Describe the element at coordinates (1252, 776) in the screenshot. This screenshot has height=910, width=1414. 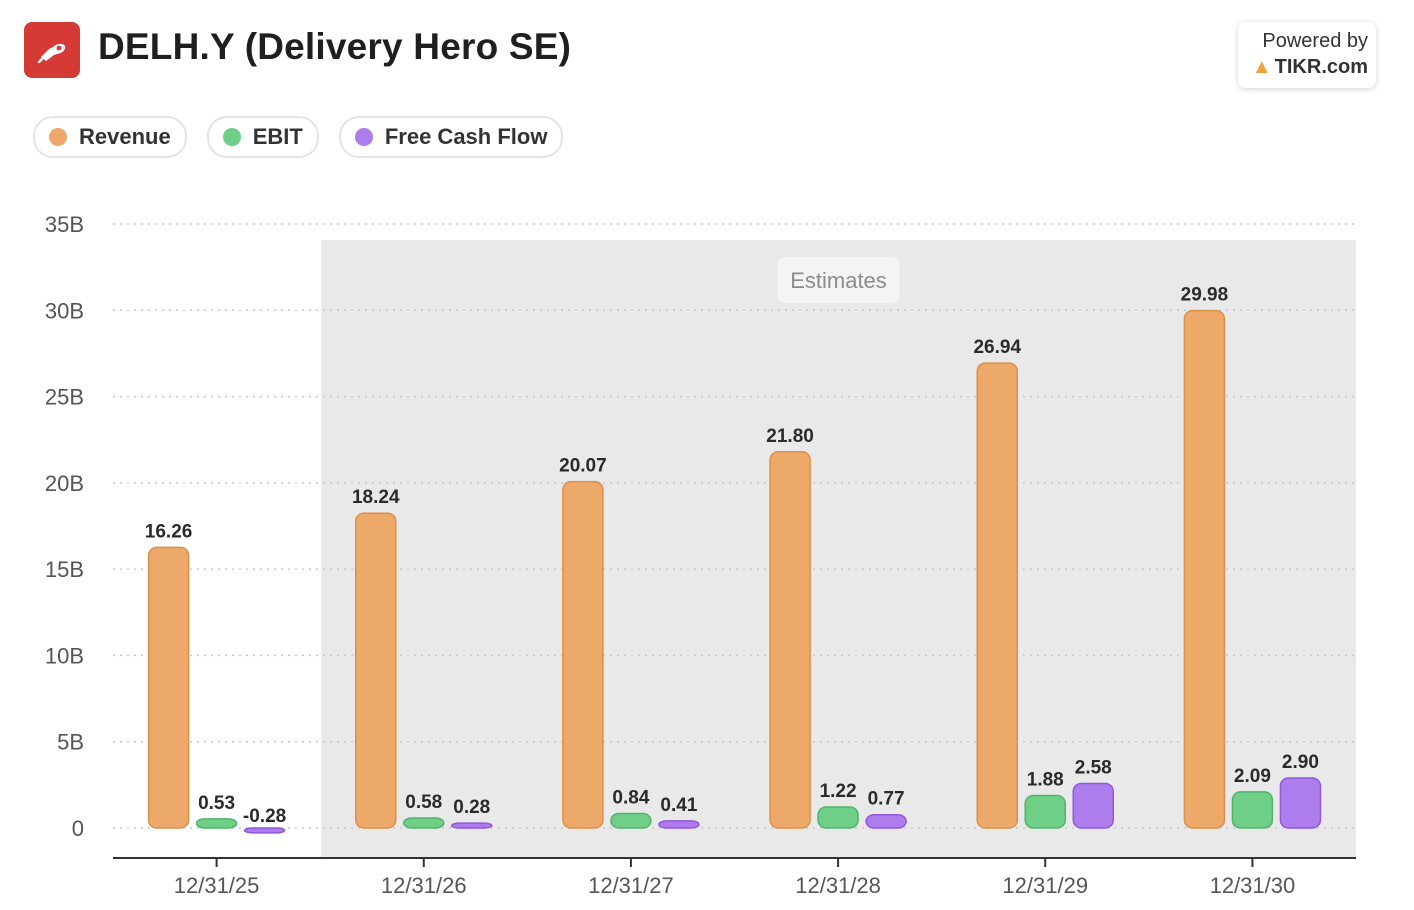
I see `data-label: 2.09` at that location.